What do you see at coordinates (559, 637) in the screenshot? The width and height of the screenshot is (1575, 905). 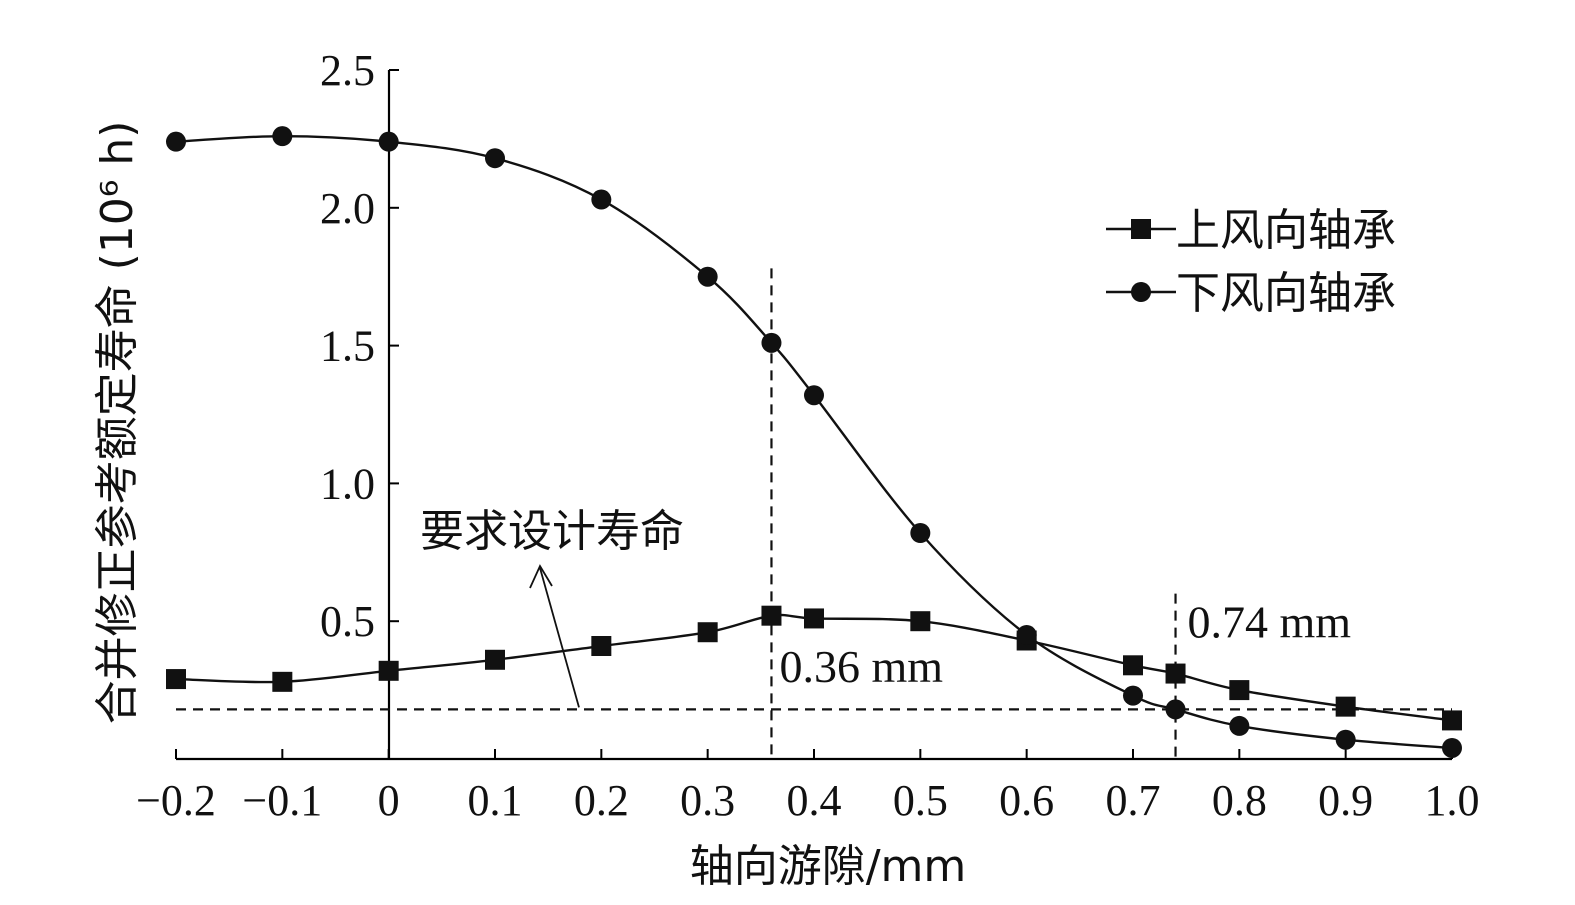 I see `reference-arrow` at bounding box center [559, 637].